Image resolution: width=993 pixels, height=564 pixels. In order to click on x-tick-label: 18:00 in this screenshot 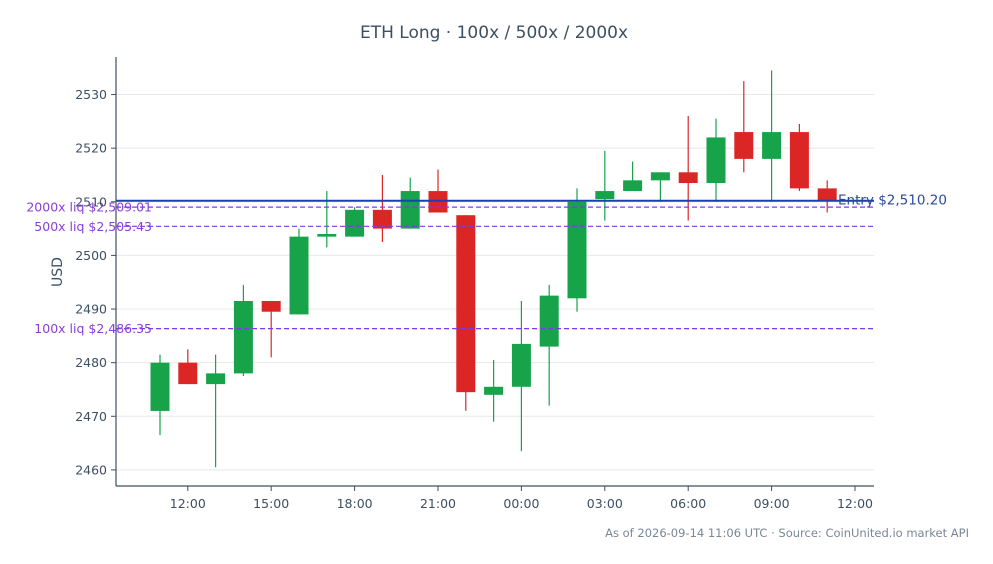, I will do `click(355, 503)`.